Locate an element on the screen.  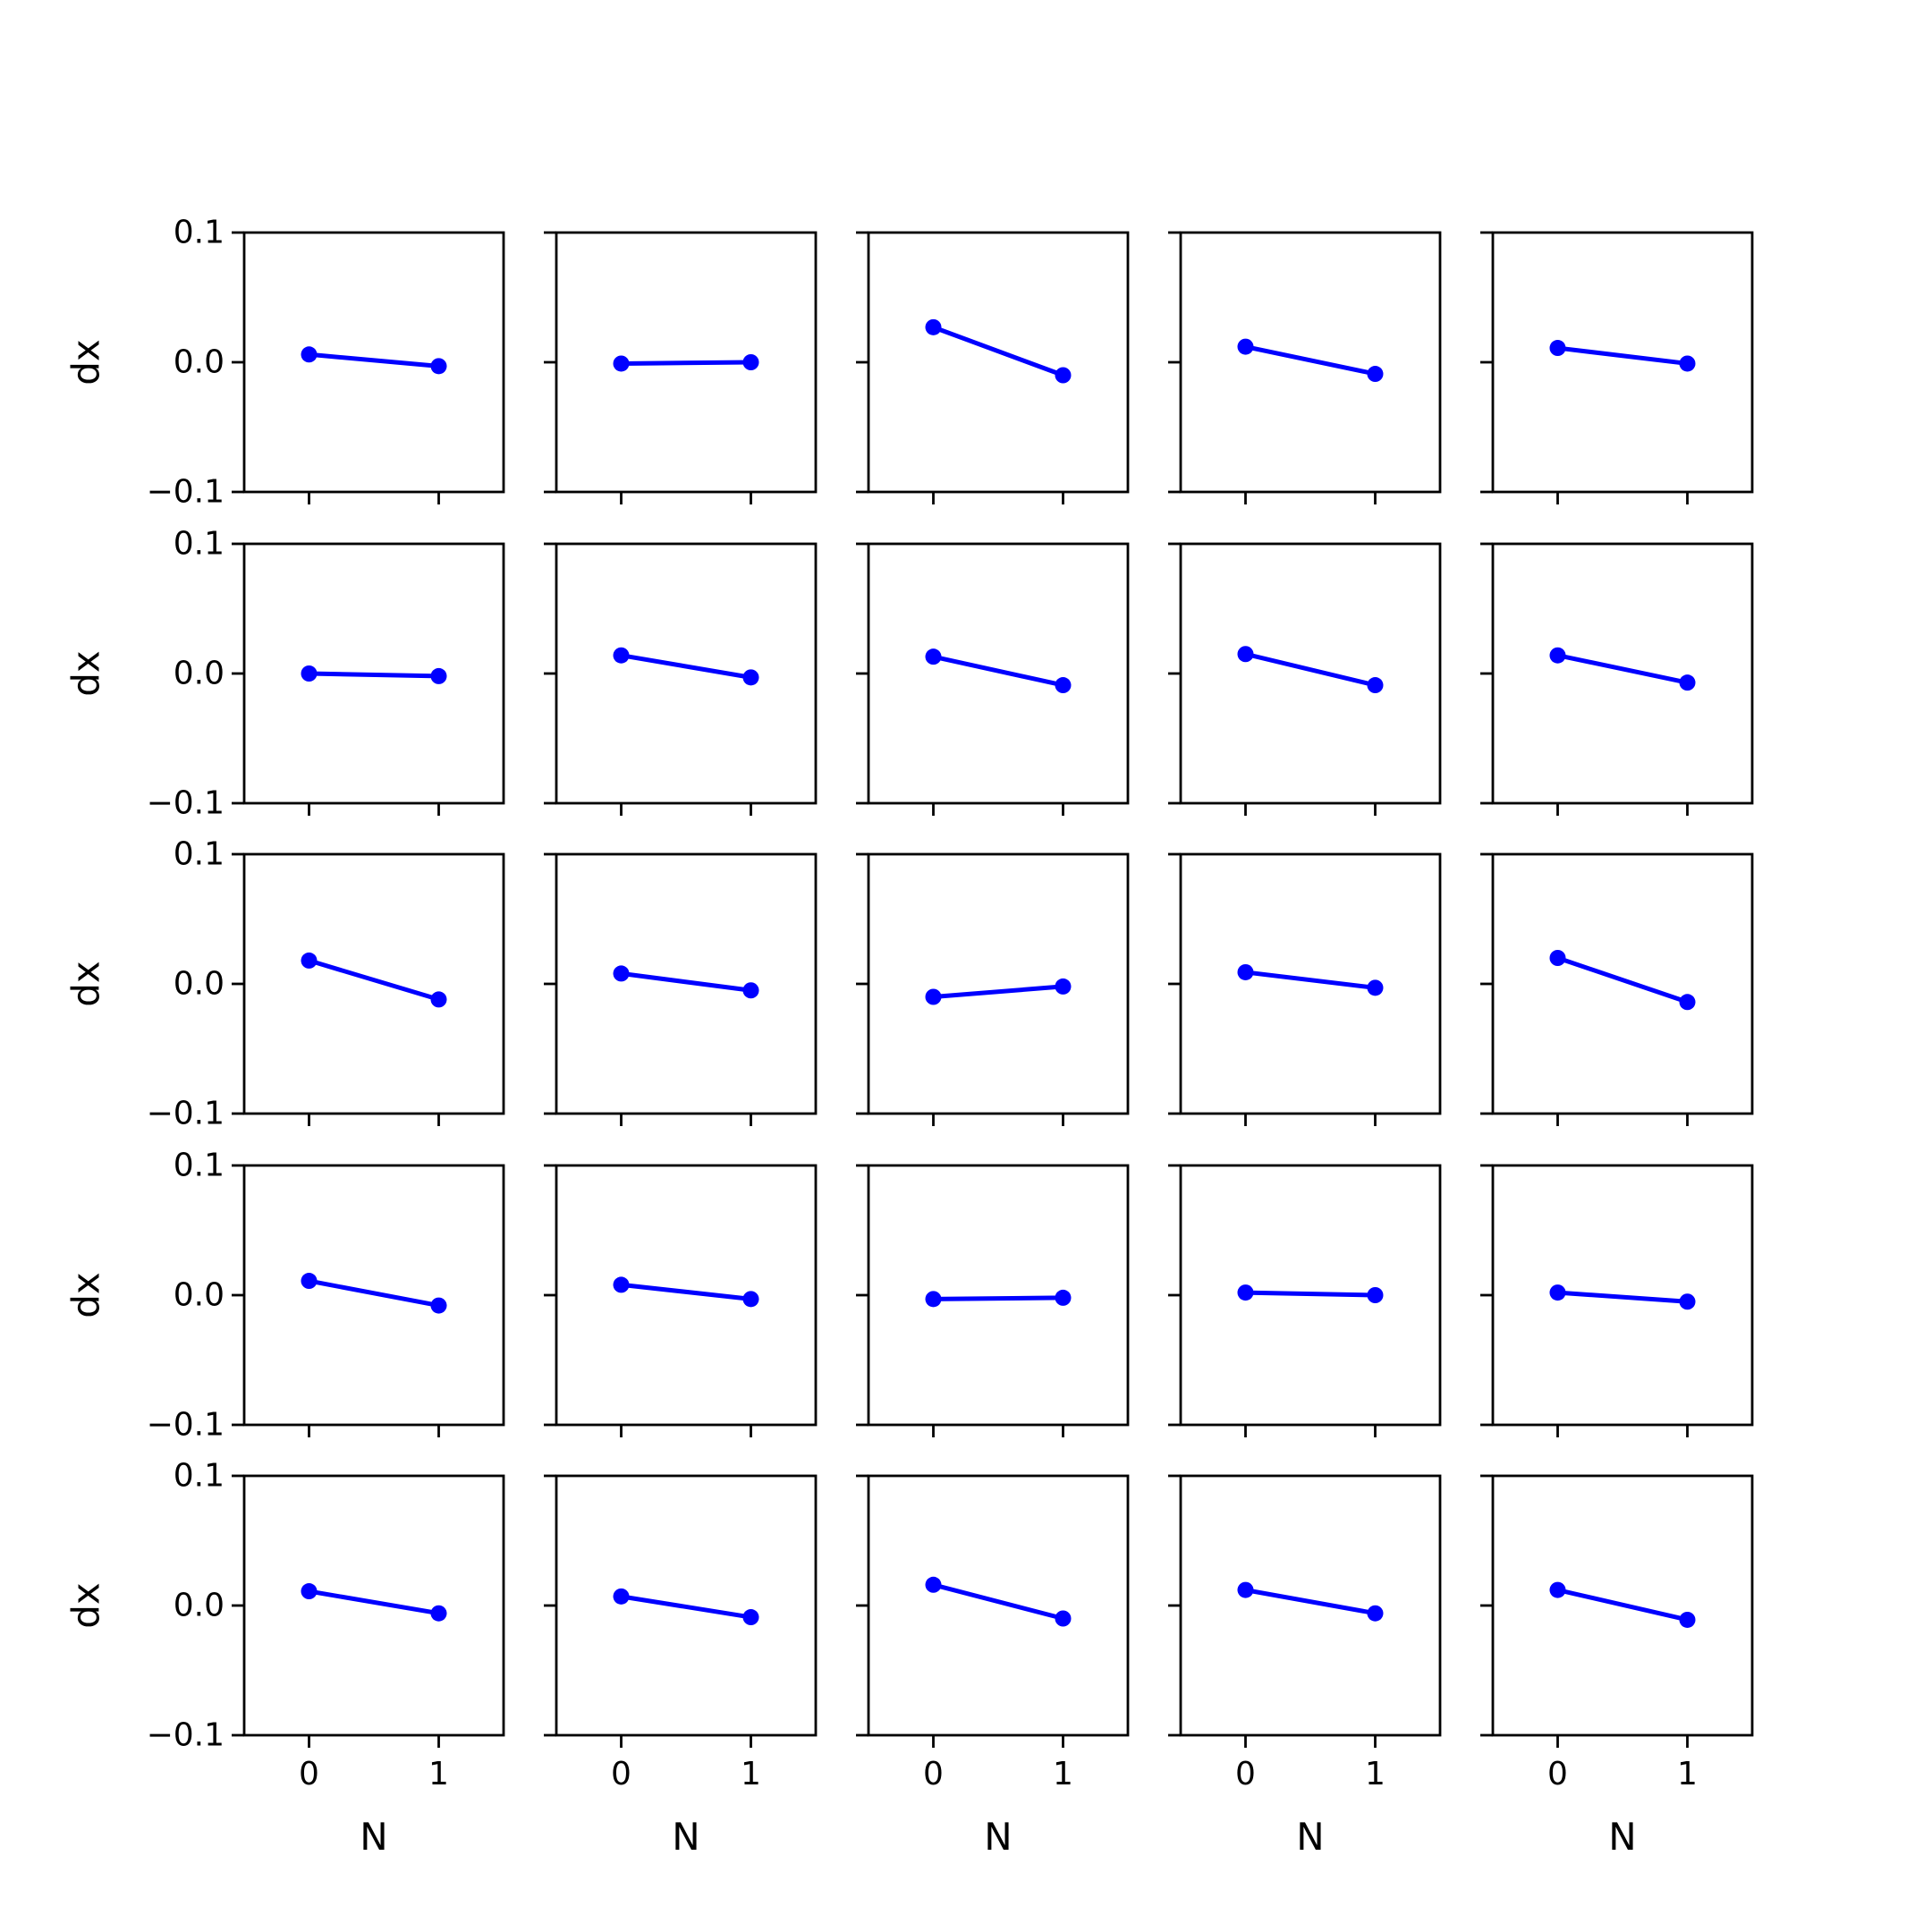
subplot-4-1: 0.1 0.0 −0.1 dx is located at coordinates (284, 1296).